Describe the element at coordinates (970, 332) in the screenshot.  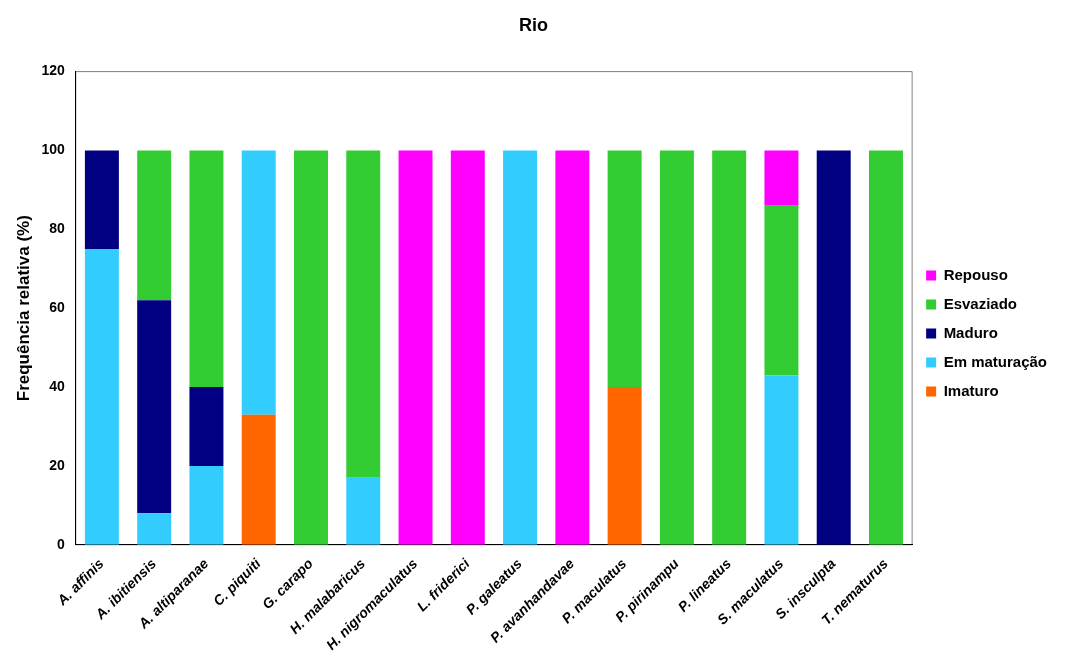
I see `legend-label: Maduro` at that location.